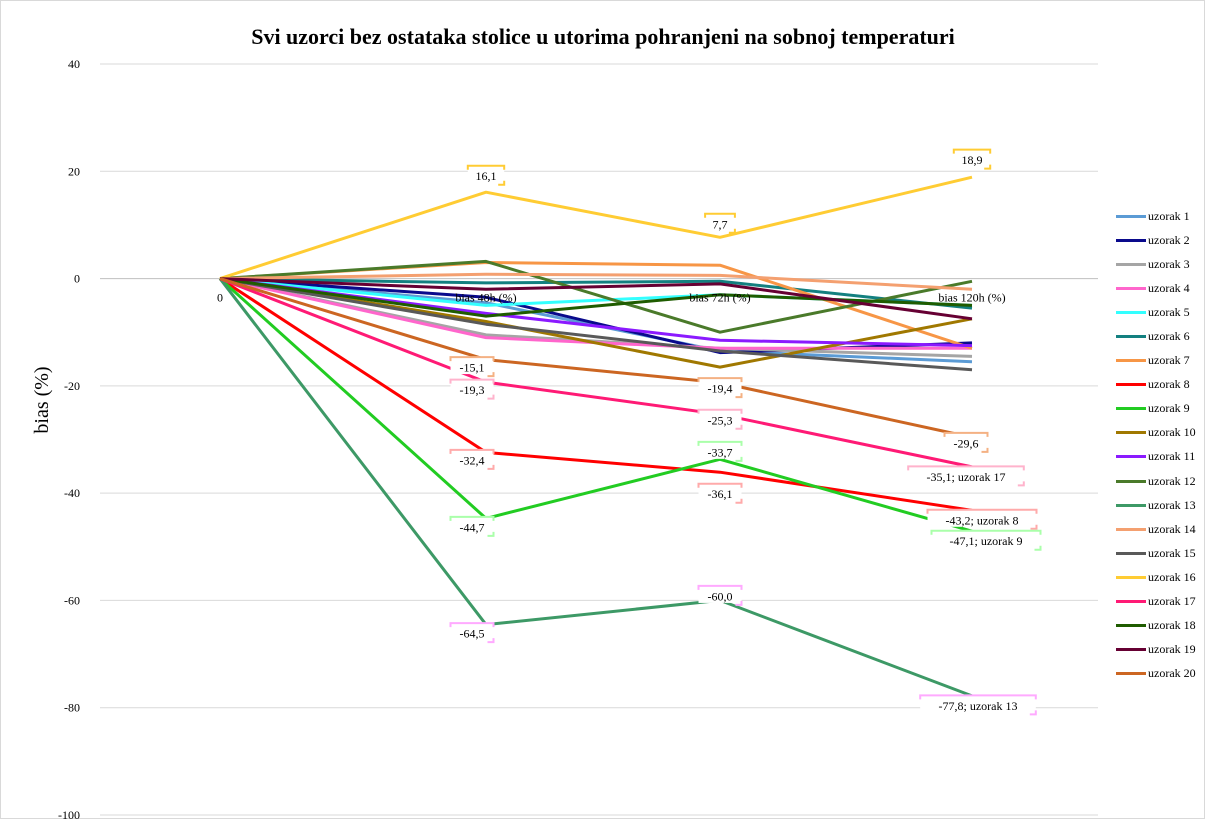 The image size is (1206, 820). I want to click on data-label: -19,3, so click(472, 389).